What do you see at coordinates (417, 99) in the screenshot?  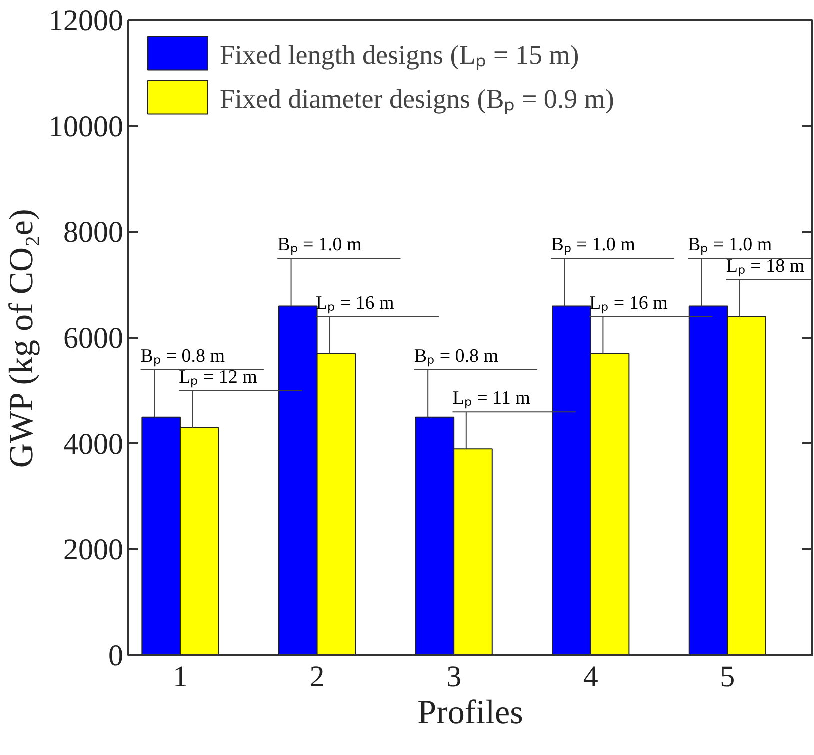 I see `legend-label: Fixed diameter designs (Bₚ = 0.9 m)` at bounding box center [417, 99].